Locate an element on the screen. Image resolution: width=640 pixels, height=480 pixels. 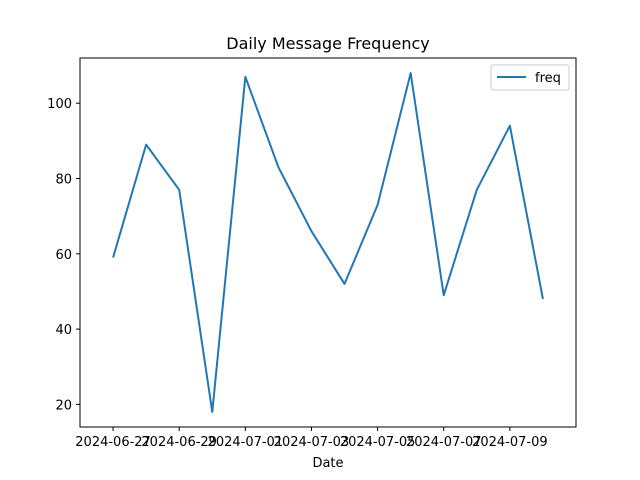
x-tick-label: 2024-07-07 is located at coordinates (444, 442).